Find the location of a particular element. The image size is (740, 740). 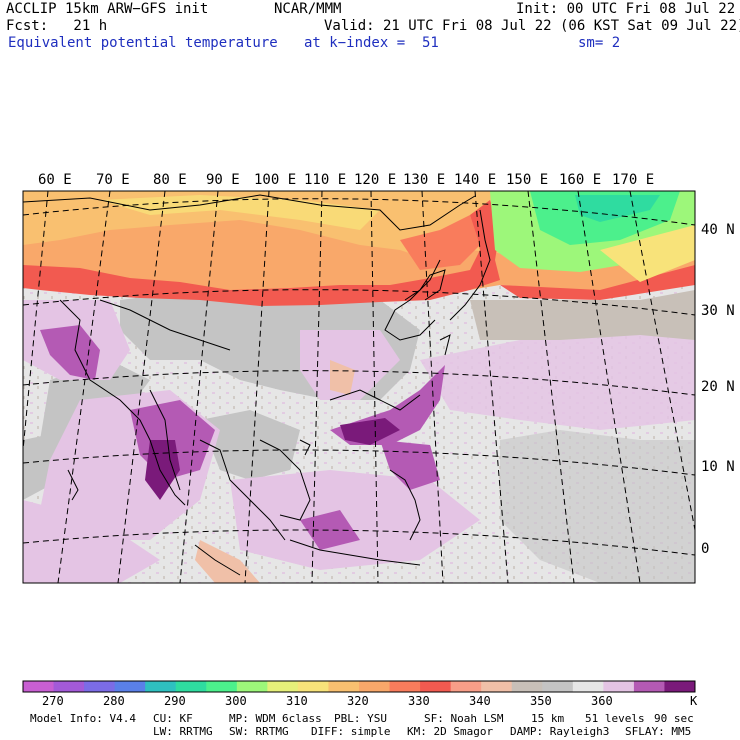

colorbar-label-280: 280 is located at coordinates (114, 701).